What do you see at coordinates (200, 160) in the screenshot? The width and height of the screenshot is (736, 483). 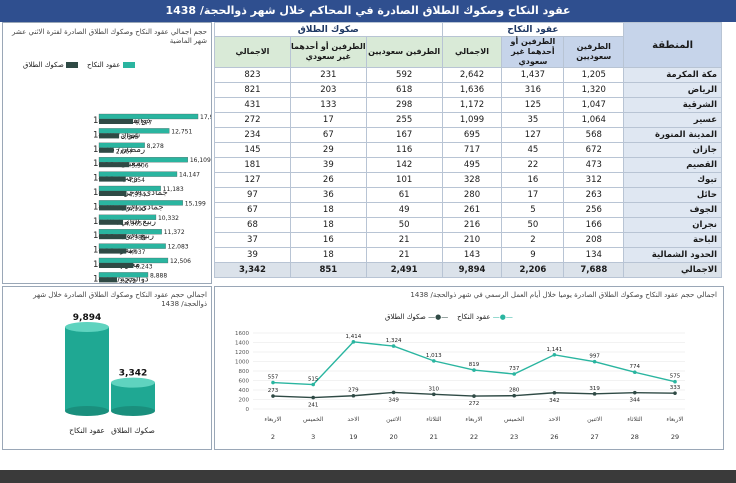 I see `bar-marriage-value: 16,109` at bounding box center [200, 160].